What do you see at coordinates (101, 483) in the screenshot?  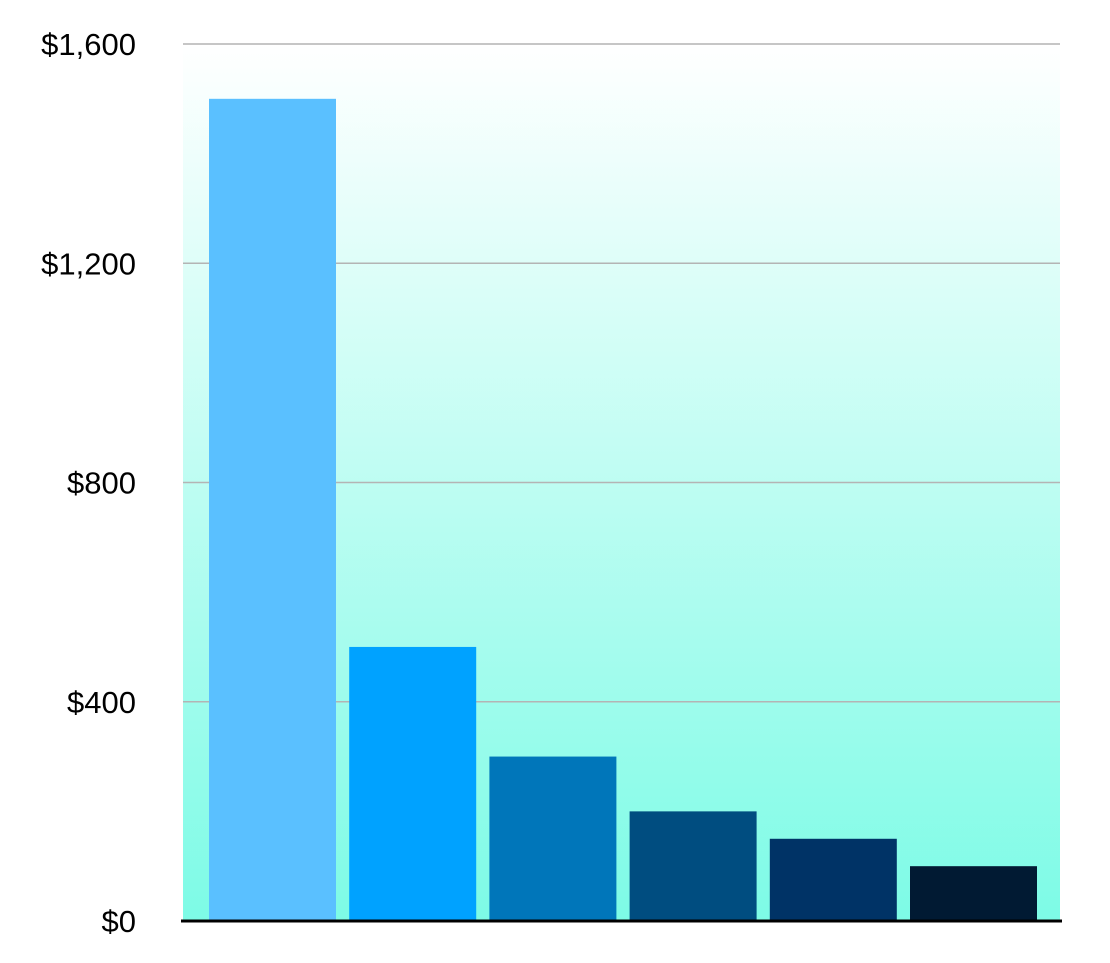 I see `y-tick-label: $800` at bounding box center [101, 483].